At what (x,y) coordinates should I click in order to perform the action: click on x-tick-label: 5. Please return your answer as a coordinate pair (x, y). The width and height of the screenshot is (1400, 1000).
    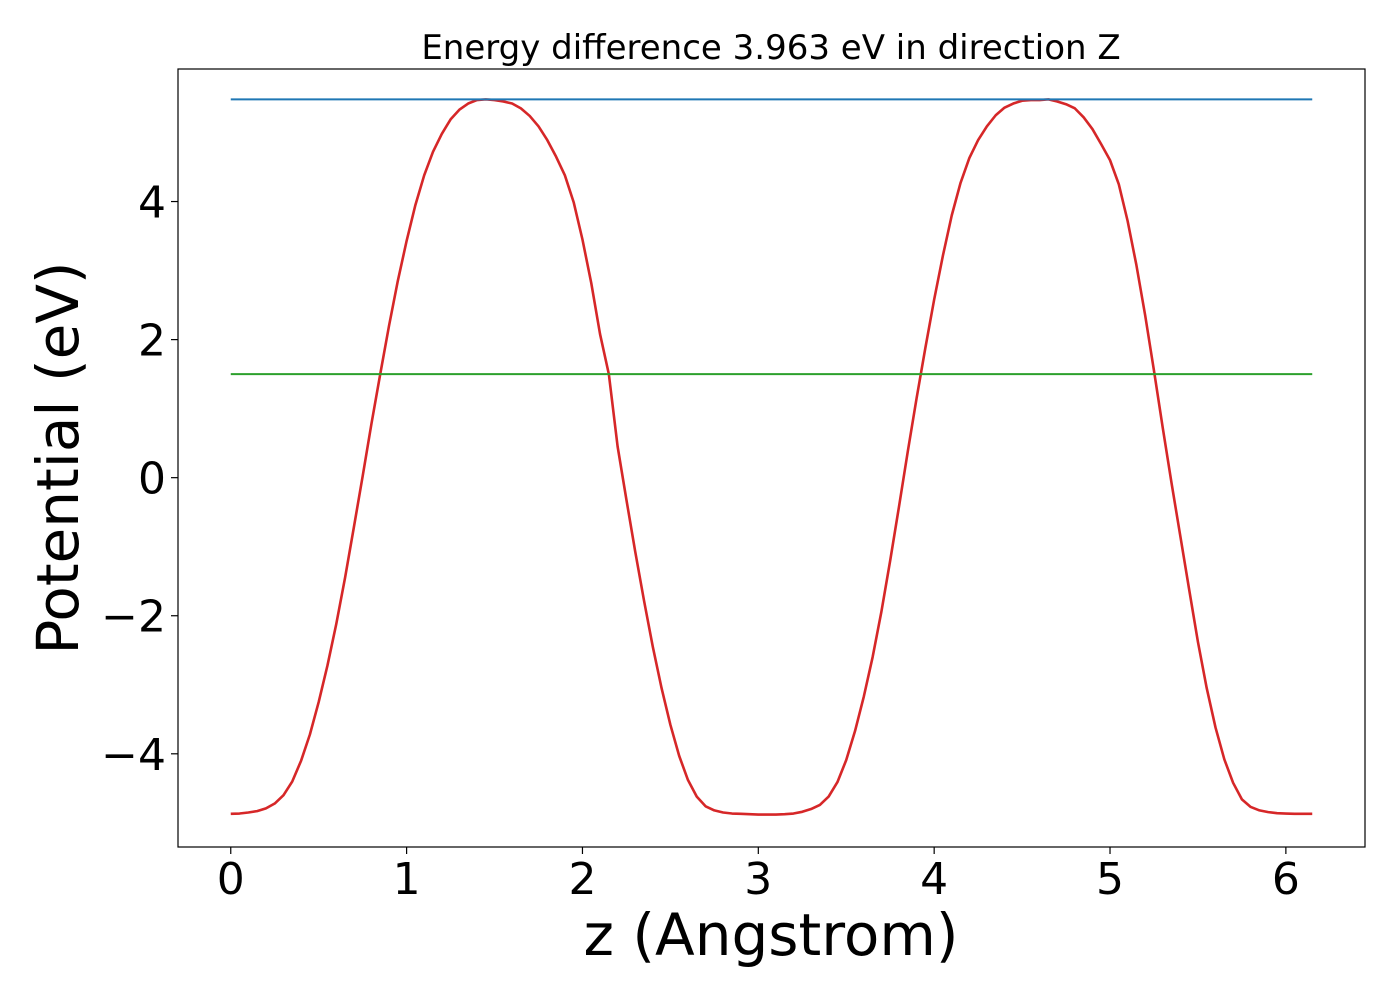
    Looking at the image, I should click on (1110, 879).